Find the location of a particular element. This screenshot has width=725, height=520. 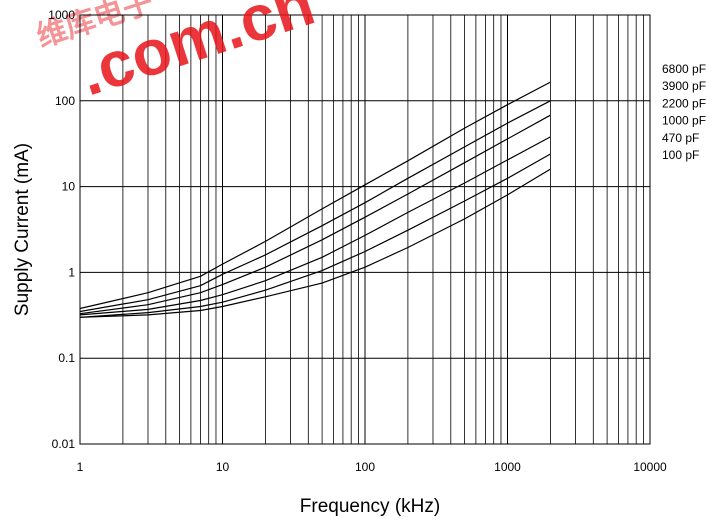

y-tick-label: 10 is located at coordinates (69, 187).